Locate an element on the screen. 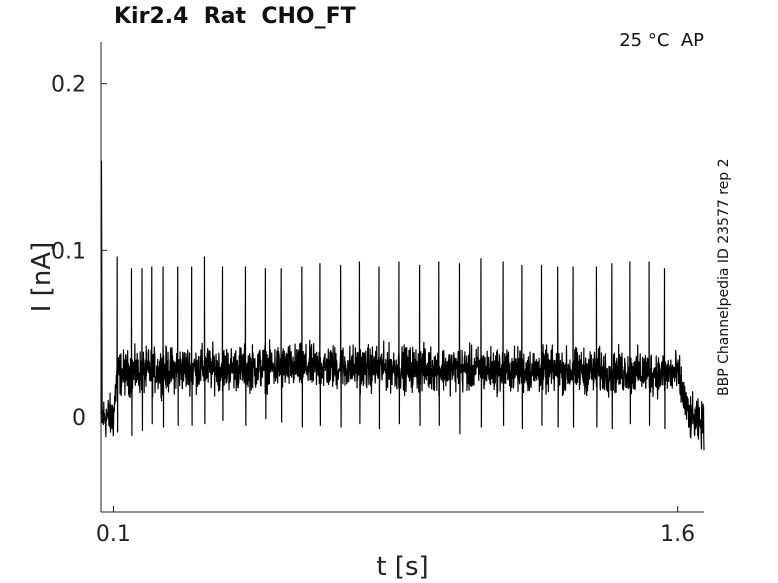 This screenshot has width=778, height=583. y-tick-label: 0.2 is located at coordinates (68, 85).